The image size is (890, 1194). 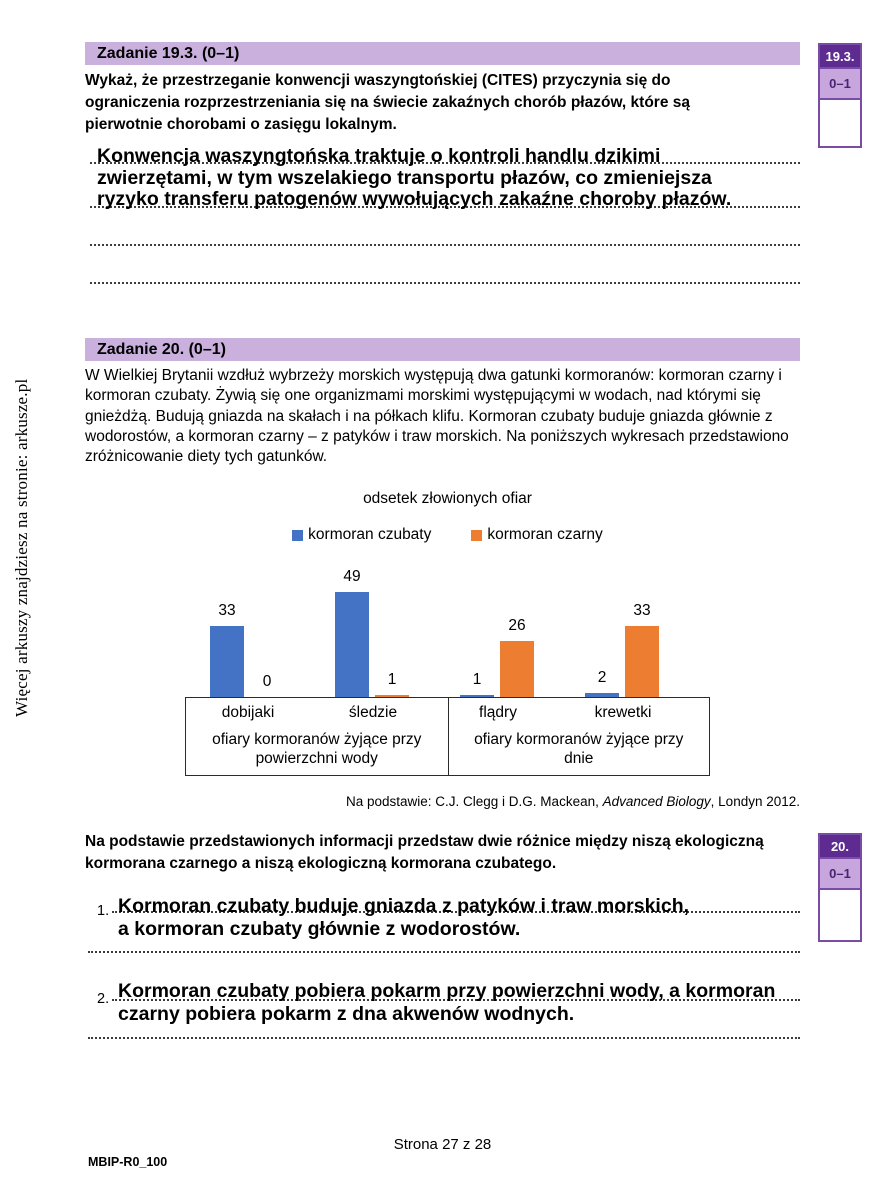 What do you see at coordinates (103, 999) in the screenshot?
I see `answer2-number: 2.` at bounding box center [103, 999].